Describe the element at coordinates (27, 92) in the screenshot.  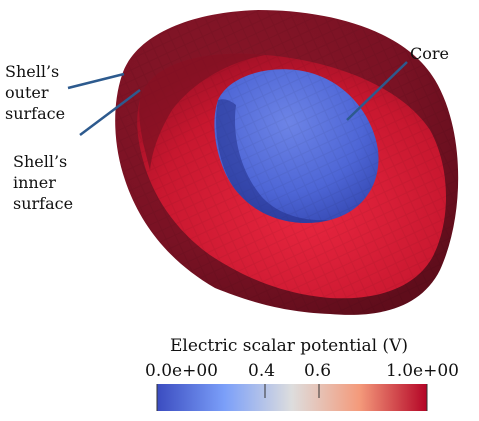
I see `label-line: outer` at that location.